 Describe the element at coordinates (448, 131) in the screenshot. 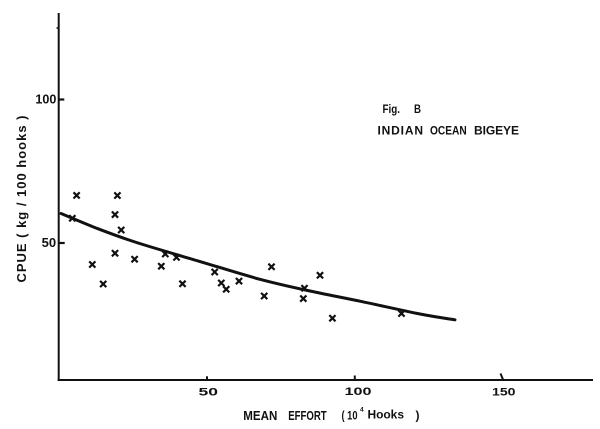

I see `svg-text: OCEAN` at that location.